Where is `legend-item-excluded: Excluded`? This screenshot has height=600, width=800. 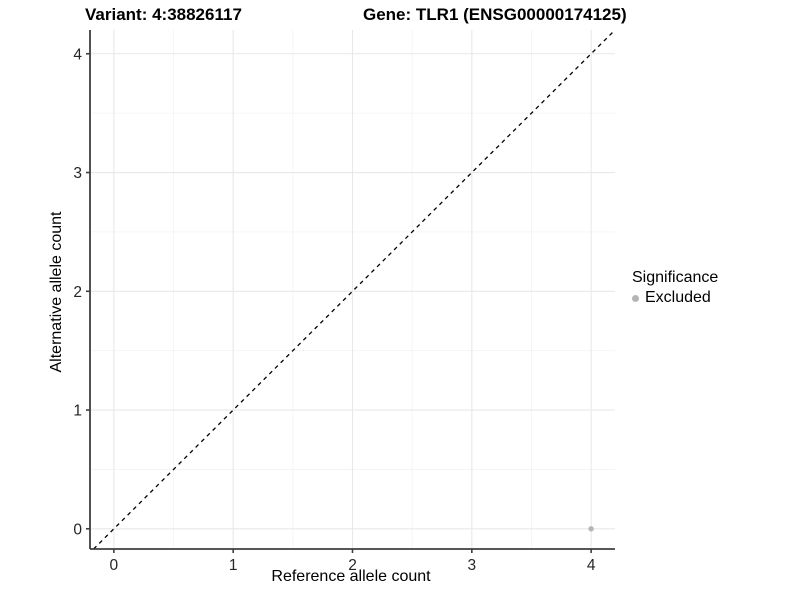 legend-item-excluded: Excluded is located at coordinates (675, 298).